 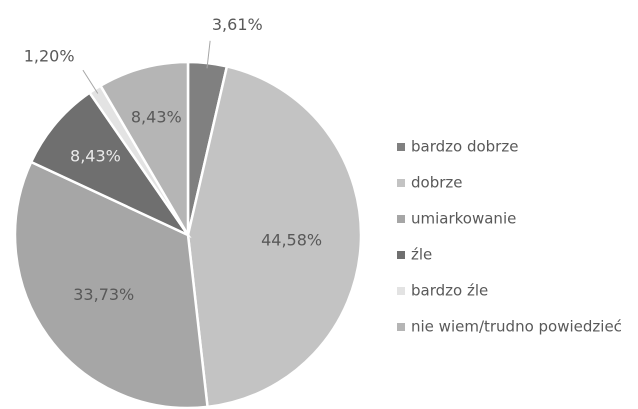 What do you see at coordinates (421, 255) in the screenshot?
I see `legend-label: źle` at bounding box center [421, 255].